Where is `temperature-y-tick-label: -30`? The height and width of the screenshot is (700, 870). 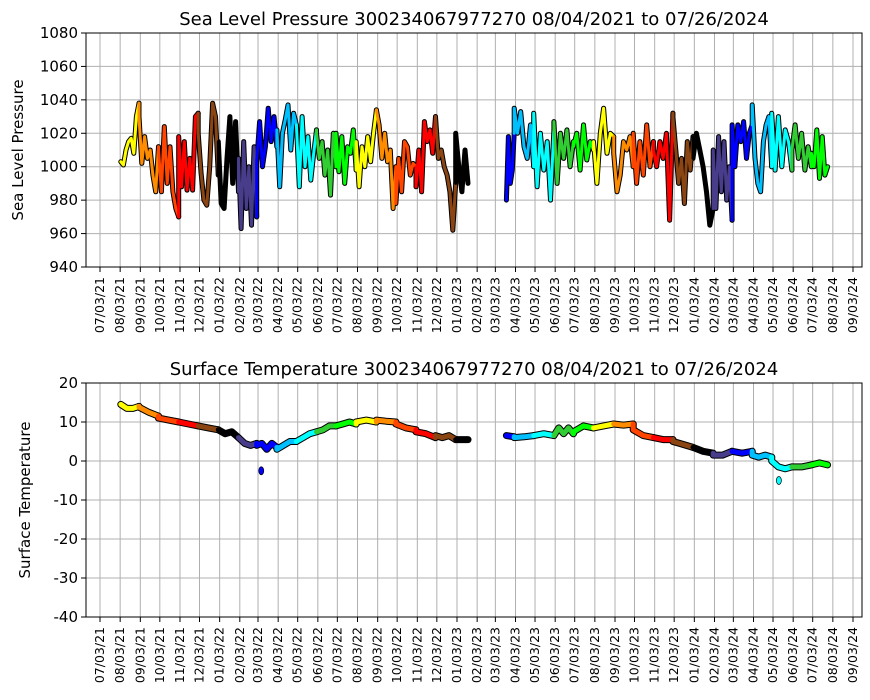 temperature-y-tick-label: -30 is located at coordinates (66, 578).